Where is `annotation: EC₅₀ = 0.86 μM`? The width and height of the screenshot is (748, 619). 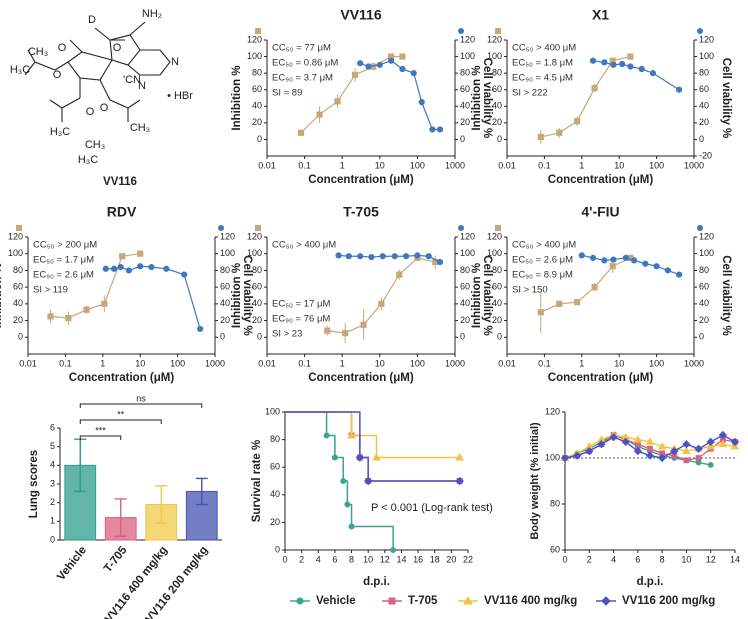 annotation: EC₅₀ = 0.86 μM is located at coordinates (305, 63).